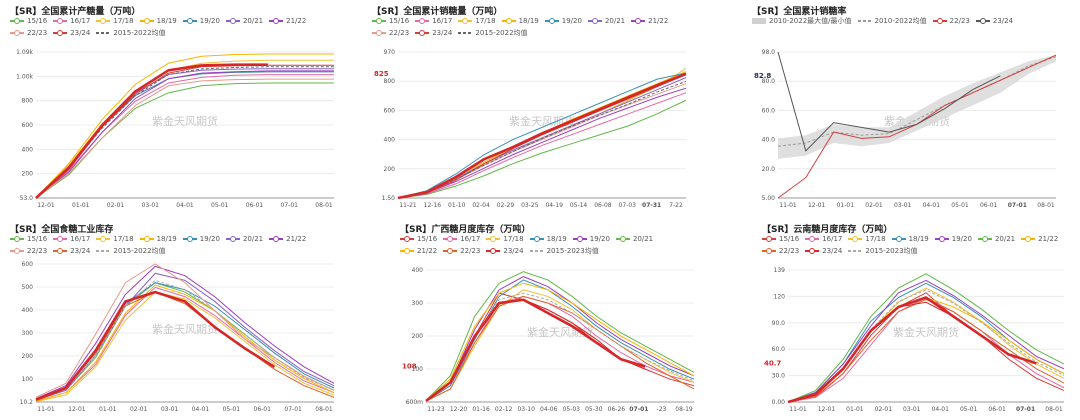 The image size is (1080, 420). Describe the element at coordinates (470, 239) in the screenshot. I see `legend-label: 16/17` at that location.